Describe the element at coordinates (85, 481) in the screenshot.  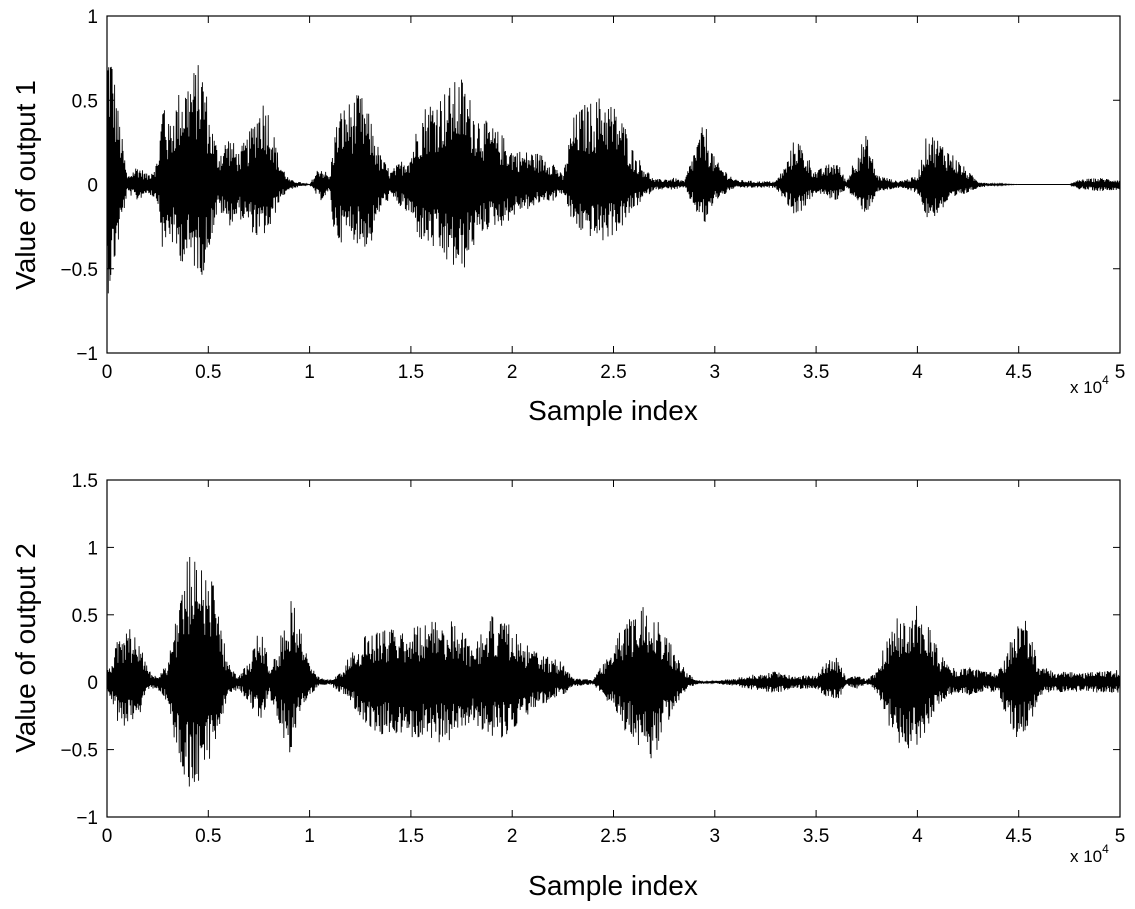
I see `chart-2-y-tick-label: 1.5` at that location.